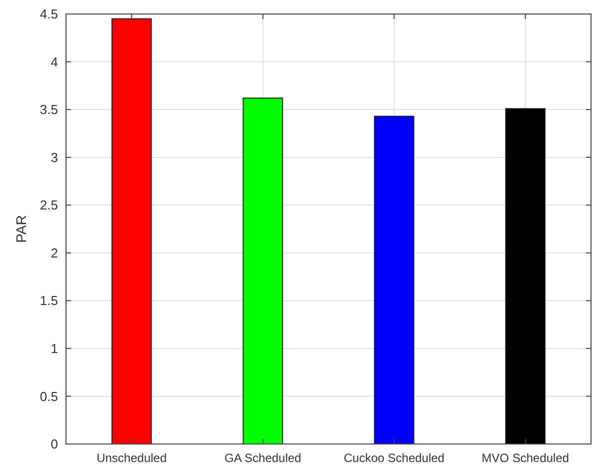 This screenshot has height=474, width=599. What do you see at coordinates (54, 444) in the screenshot?
I see `y-tick-label: 0` at bounding box center [54, 444].